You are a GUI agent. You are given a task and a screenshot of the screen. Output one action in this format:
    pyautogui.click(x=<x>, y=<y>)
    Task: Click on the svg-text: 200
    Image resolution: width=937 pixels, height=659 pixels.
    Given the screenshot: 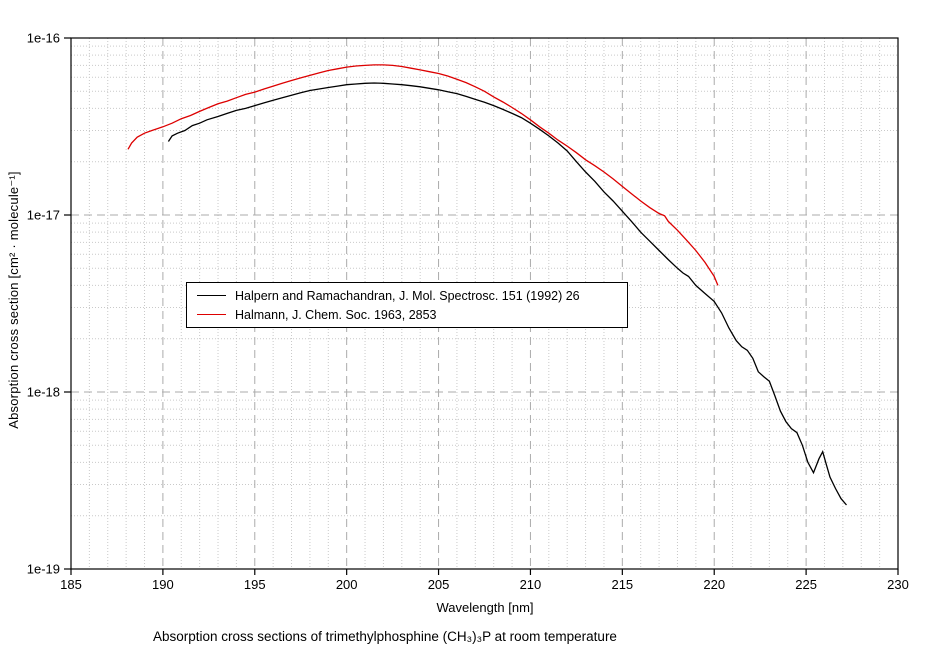 What is the action you would take?
    pyautogui.click(x=347, y=584)
    